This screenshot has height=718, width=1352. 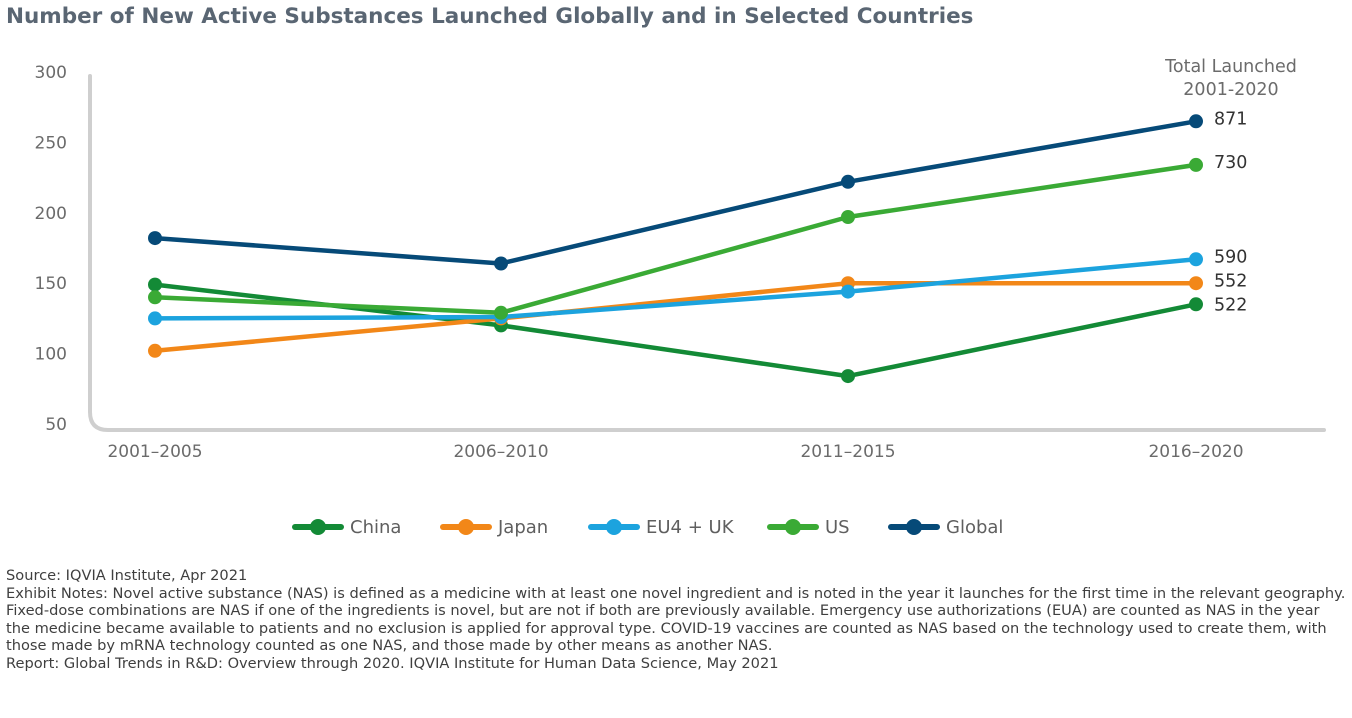 What do you see at coordinates (346, 527) in the screenshot?
I see `legend-item-china: China` at bounding box center [346, 527].